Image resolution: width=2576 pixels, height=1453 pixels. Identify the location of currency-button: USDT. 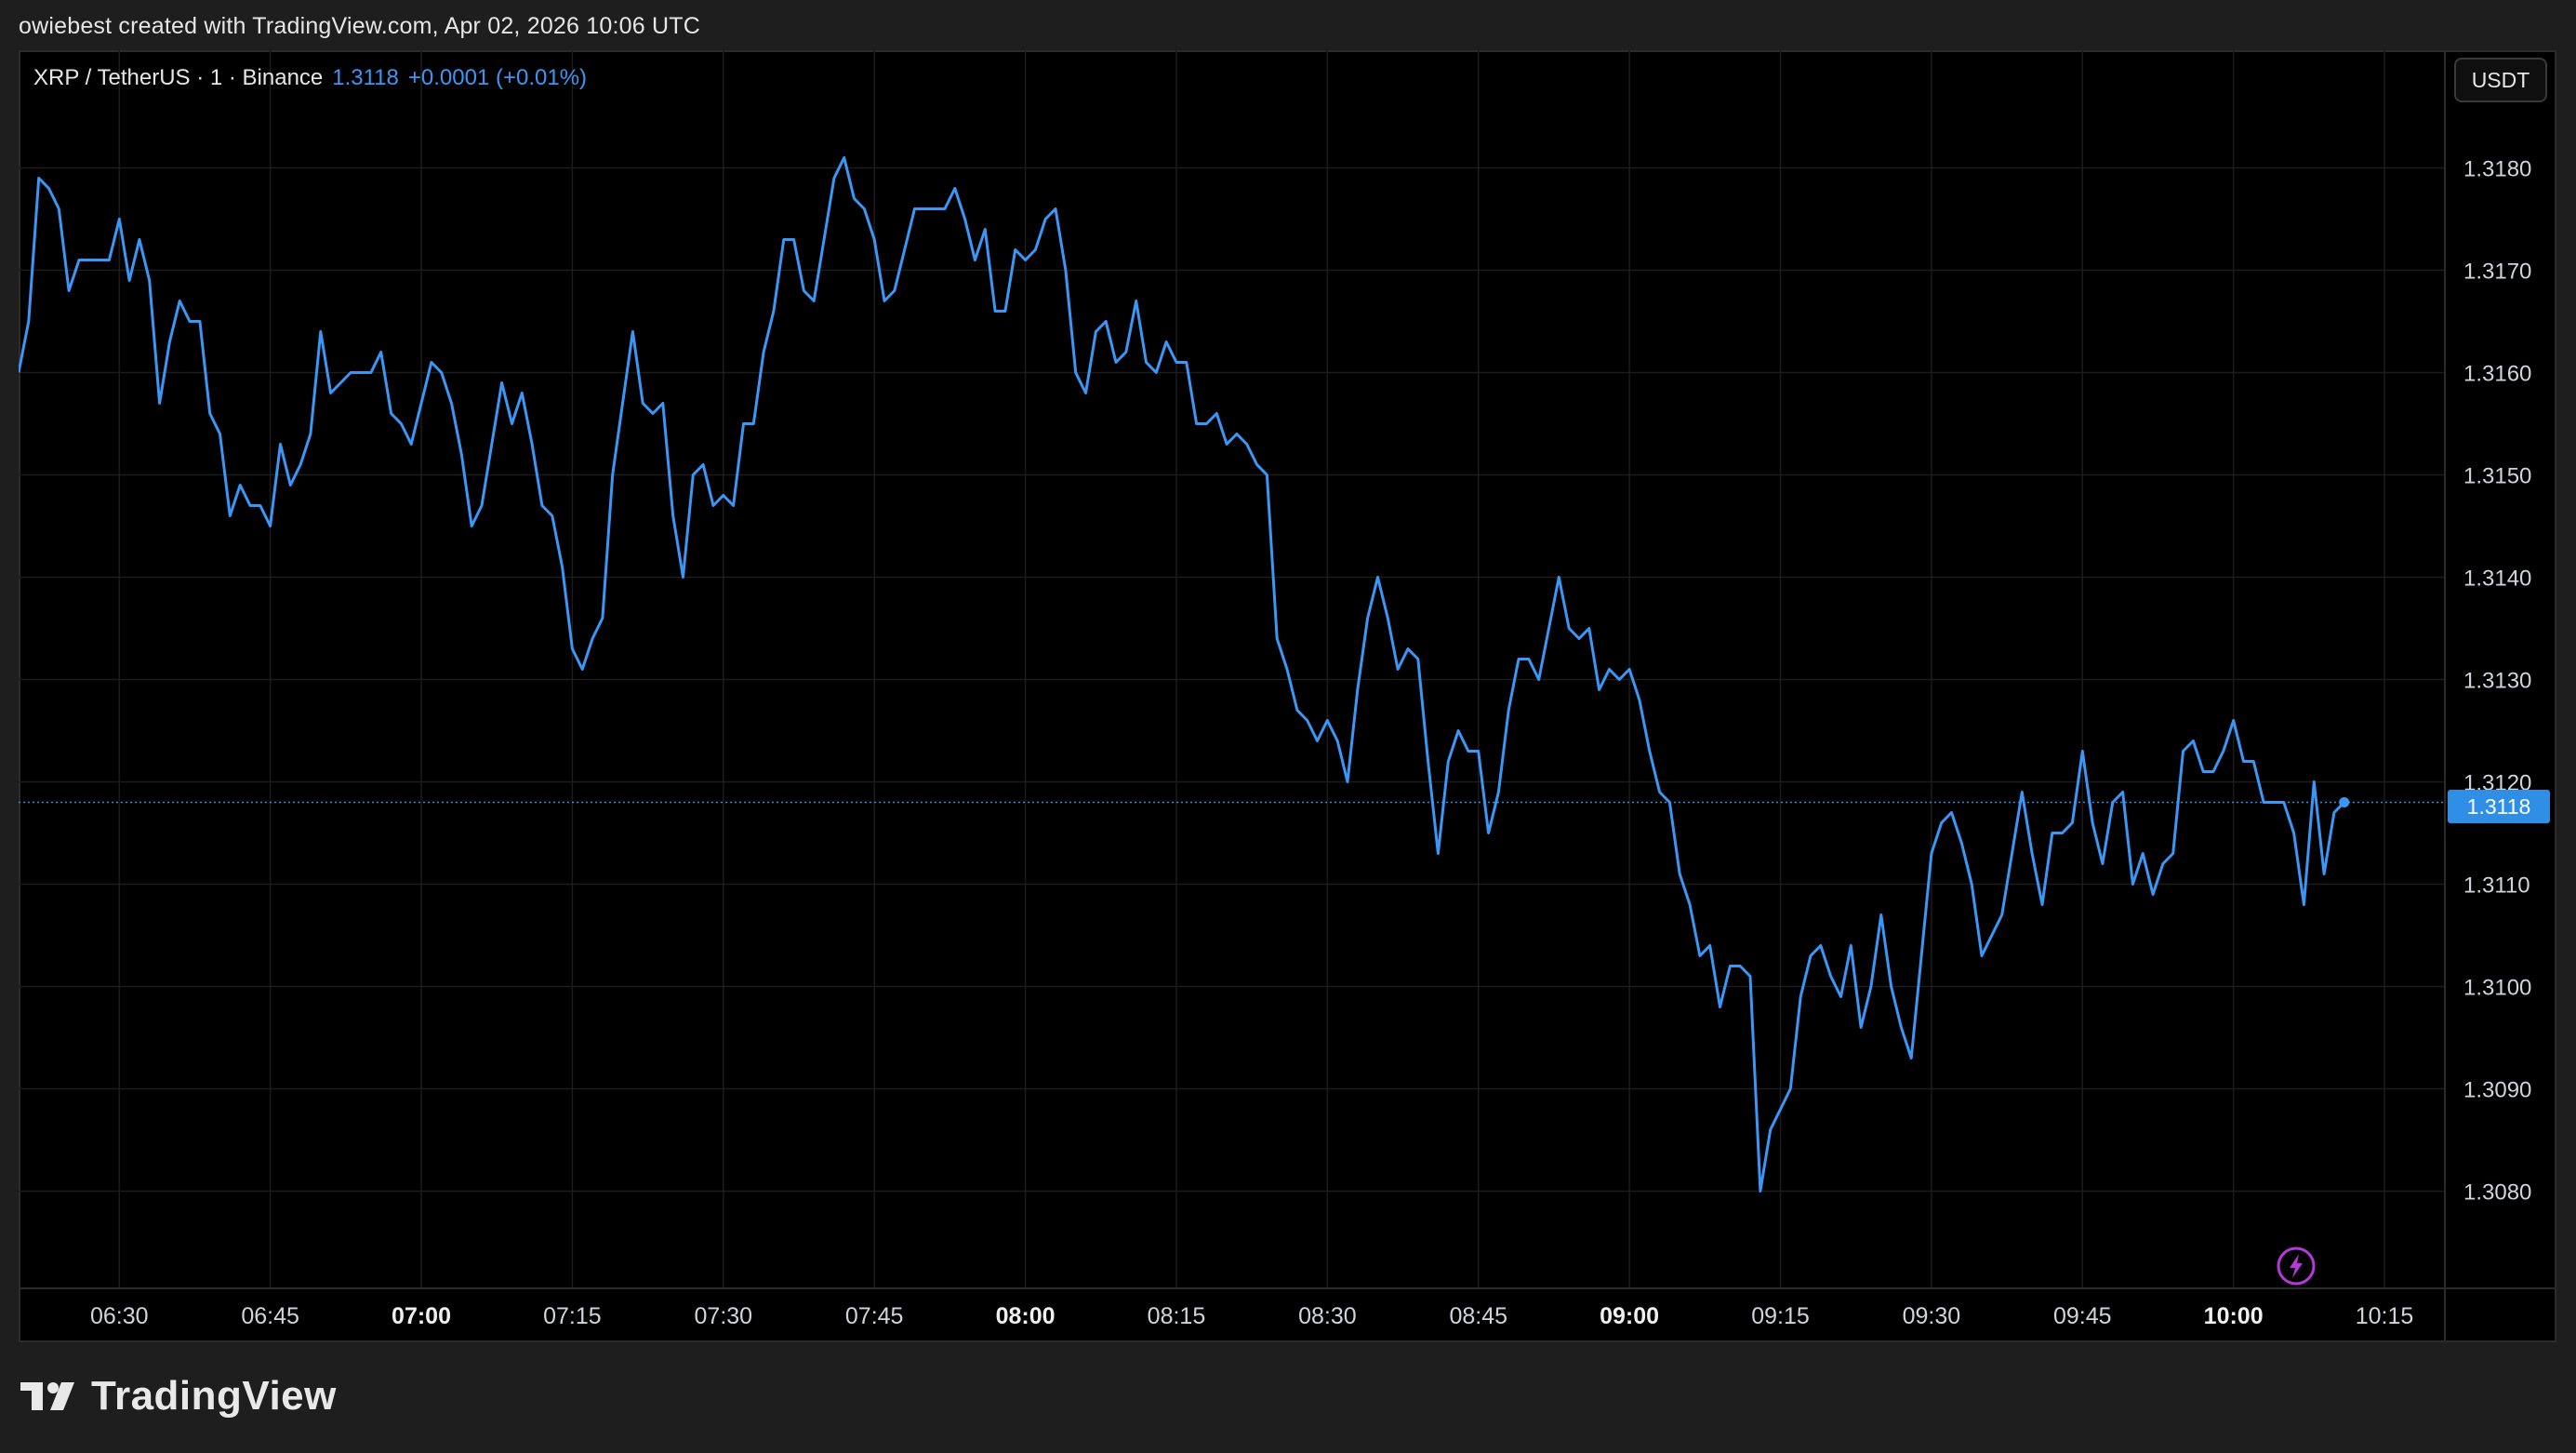
(2500, 80).